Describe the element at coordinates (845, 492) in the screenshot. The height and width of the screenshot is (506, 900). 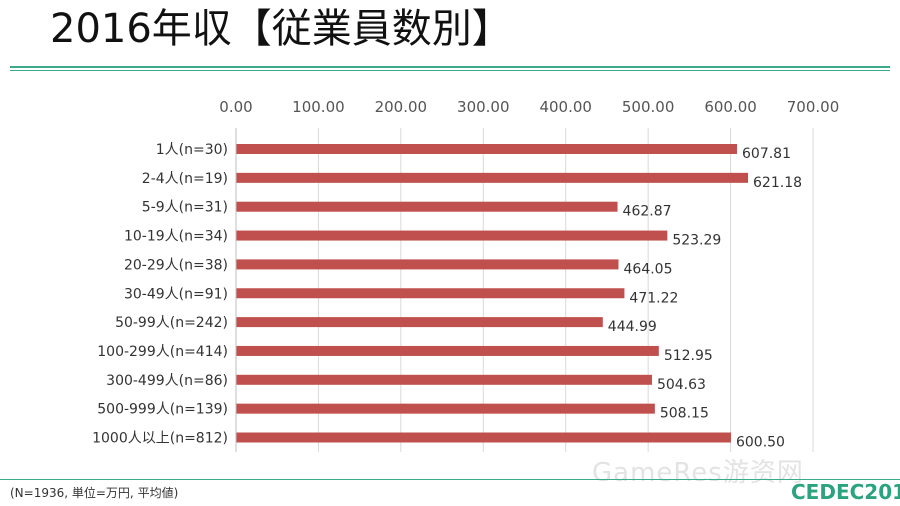
I see `cedec-logo: CEDEC2017` at that location.